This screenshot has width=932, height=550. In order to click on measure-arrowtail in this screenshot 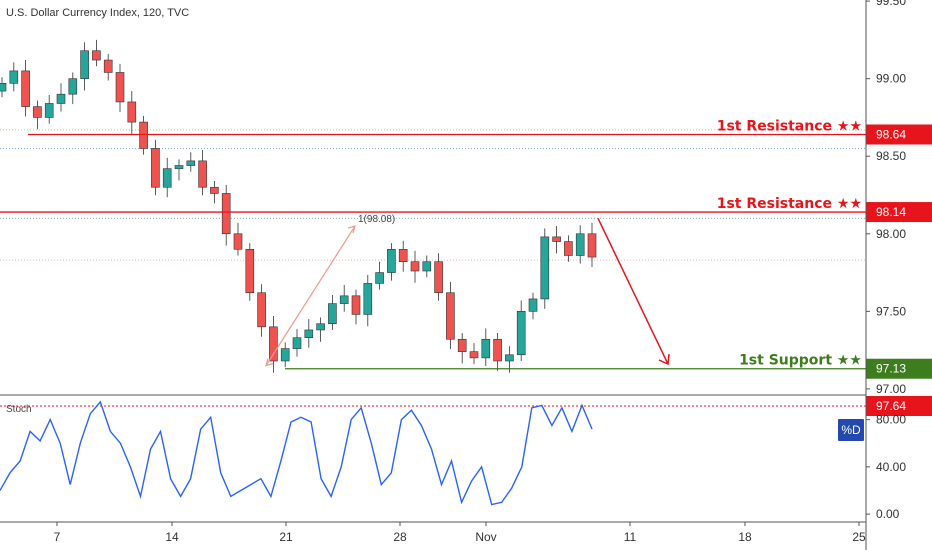, I will do `click(269, 362)`.